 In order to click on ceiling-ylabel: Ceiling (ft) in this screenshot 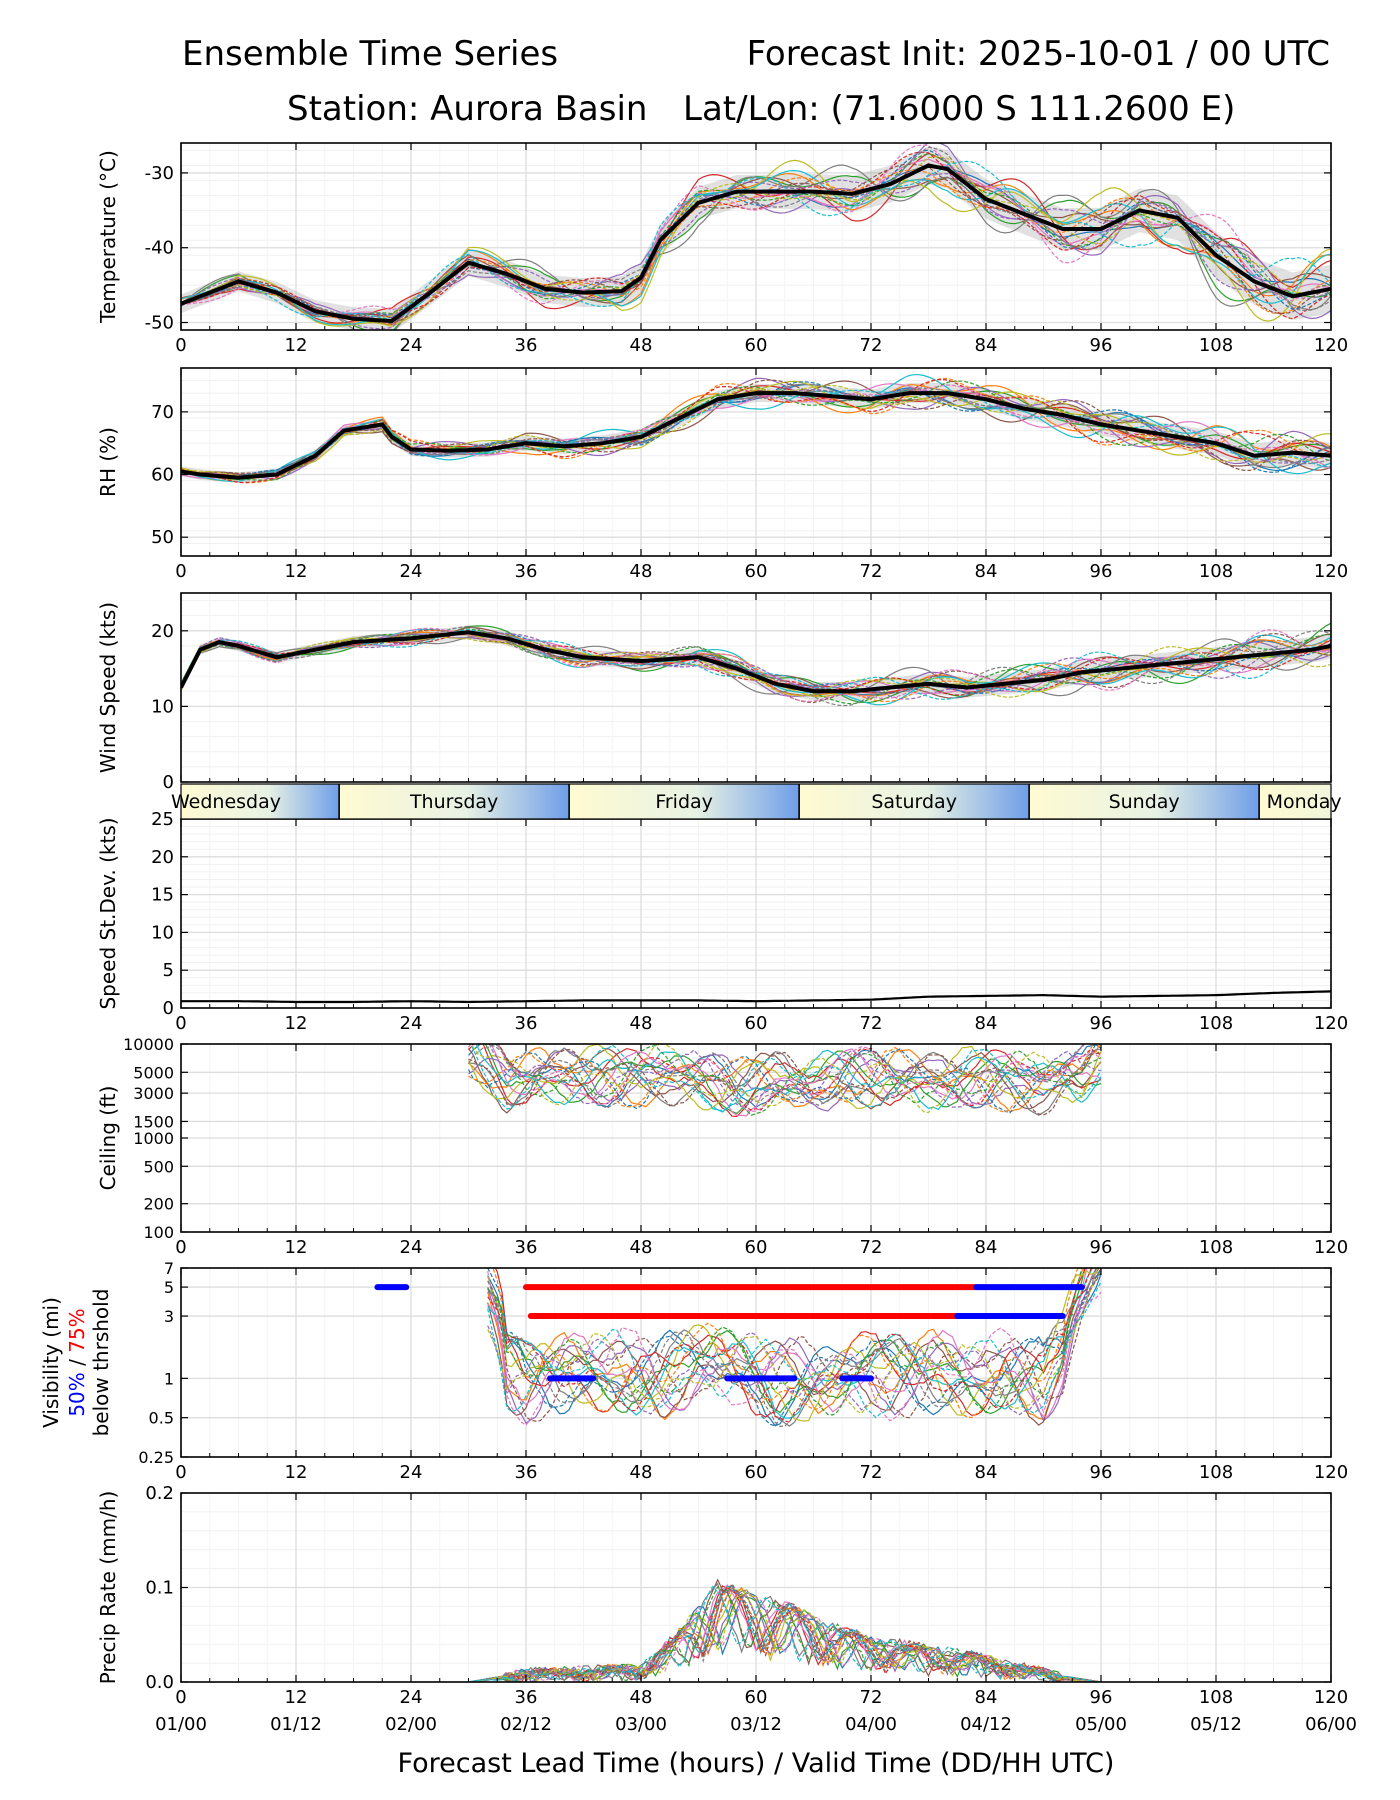, I will do `click(108, 1138)`.